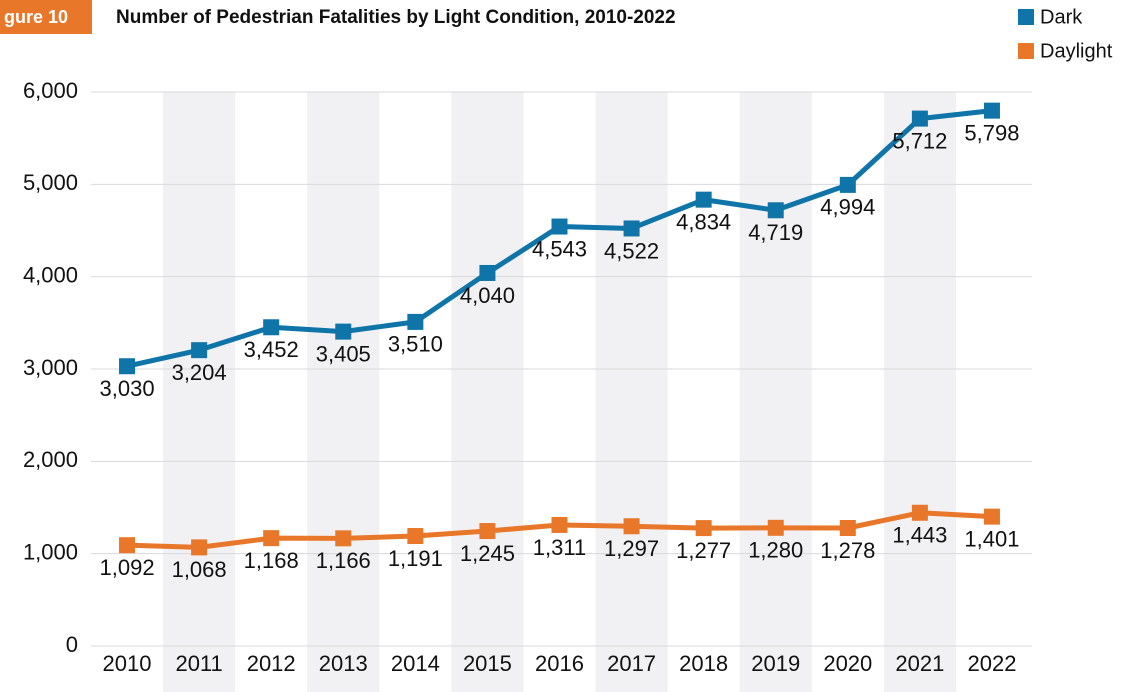 The image size is (1128, 692). I want to click on data-label: 1,401, so click(991, 538).